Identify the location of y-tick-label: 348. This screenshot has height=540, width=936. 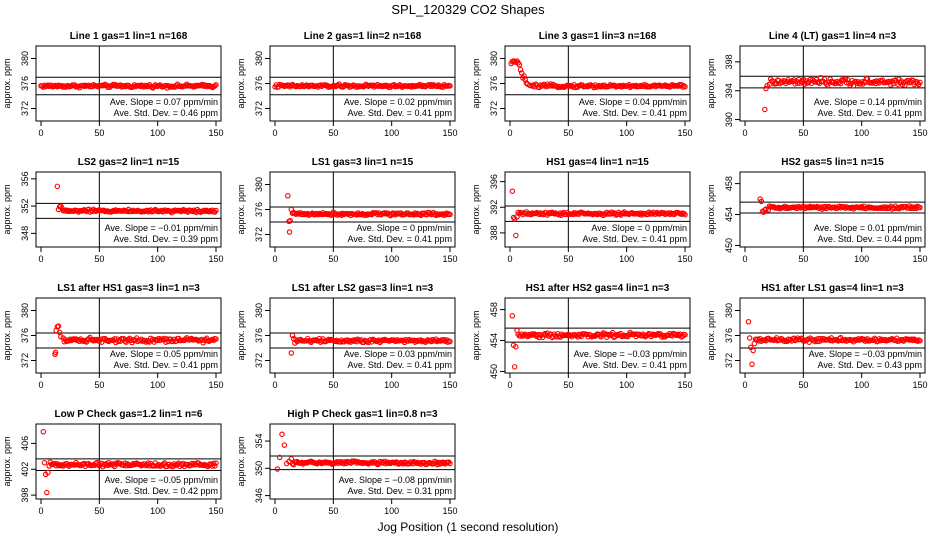
(25, 233).